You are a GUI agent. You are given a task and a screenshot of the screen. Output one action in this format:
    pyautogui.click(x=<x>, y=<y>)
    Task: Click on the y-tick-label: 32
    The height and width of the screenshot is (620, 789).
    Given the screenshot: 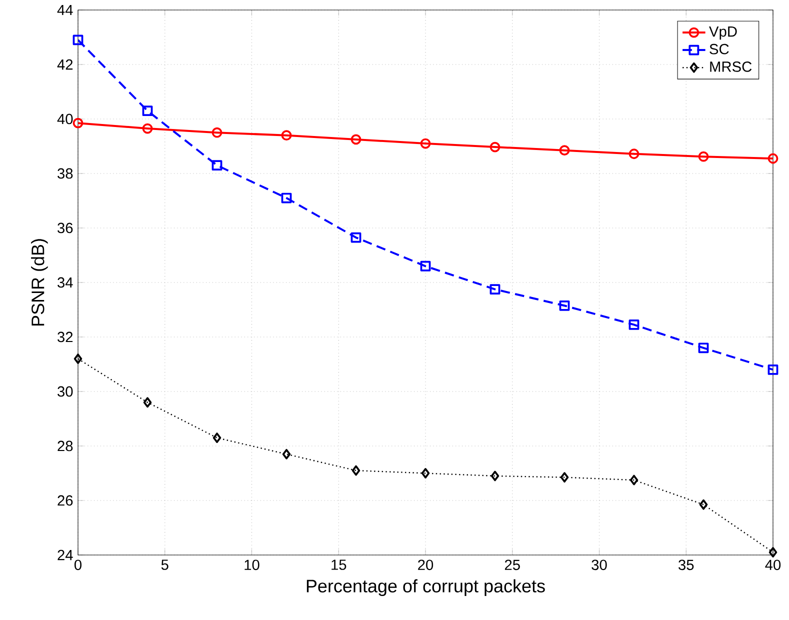 What is the action you would take?
    pyautogui.click(x=65, y=337)
    